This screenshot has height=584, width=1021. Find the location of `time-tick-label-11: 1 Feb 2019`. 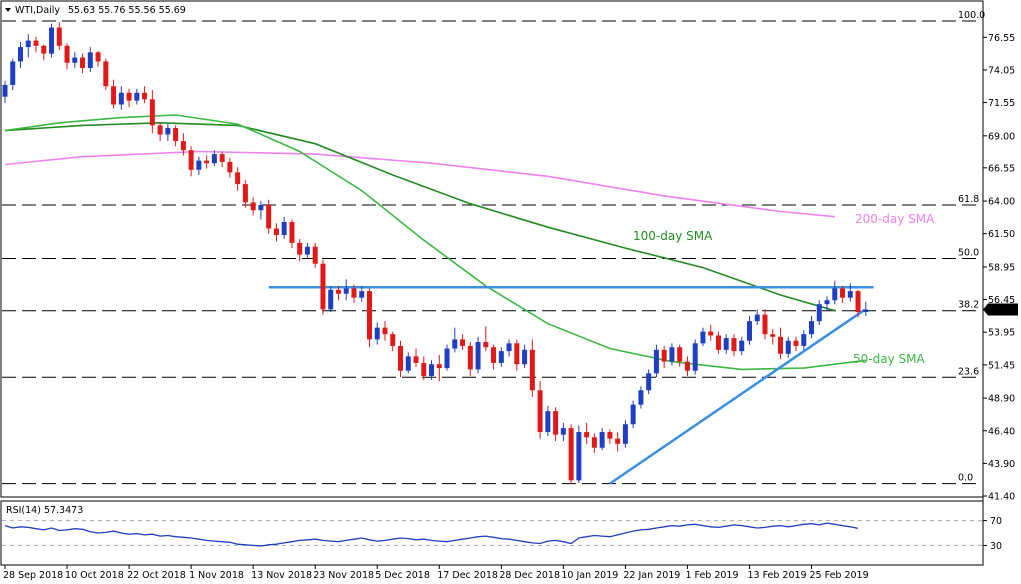

time-tick-label-11: 1 Feb 2019 is located at coordinates (711, 575).